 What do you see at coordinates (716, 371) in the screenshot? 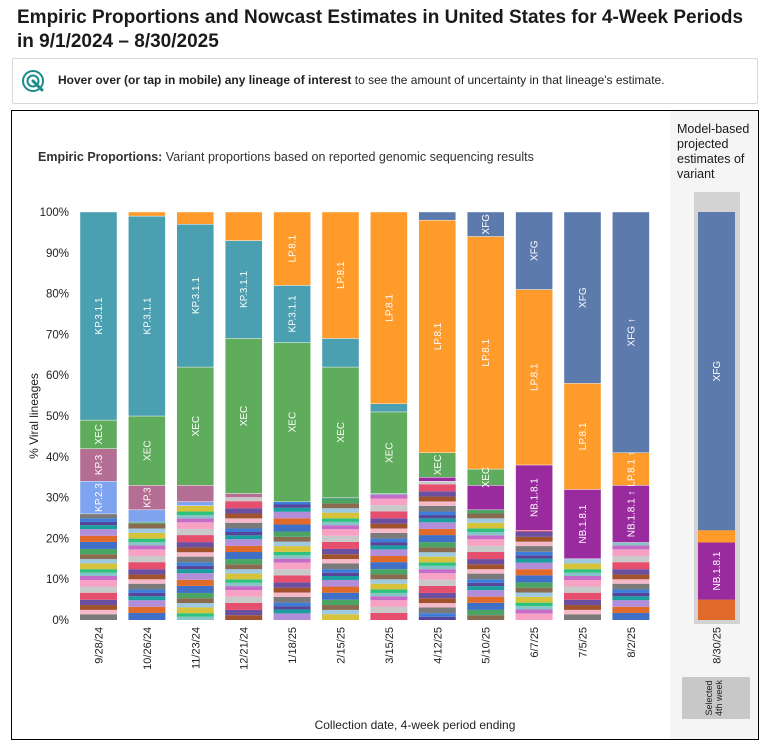
I see `projection-segment-xfg` at bounding box center [716, 371].